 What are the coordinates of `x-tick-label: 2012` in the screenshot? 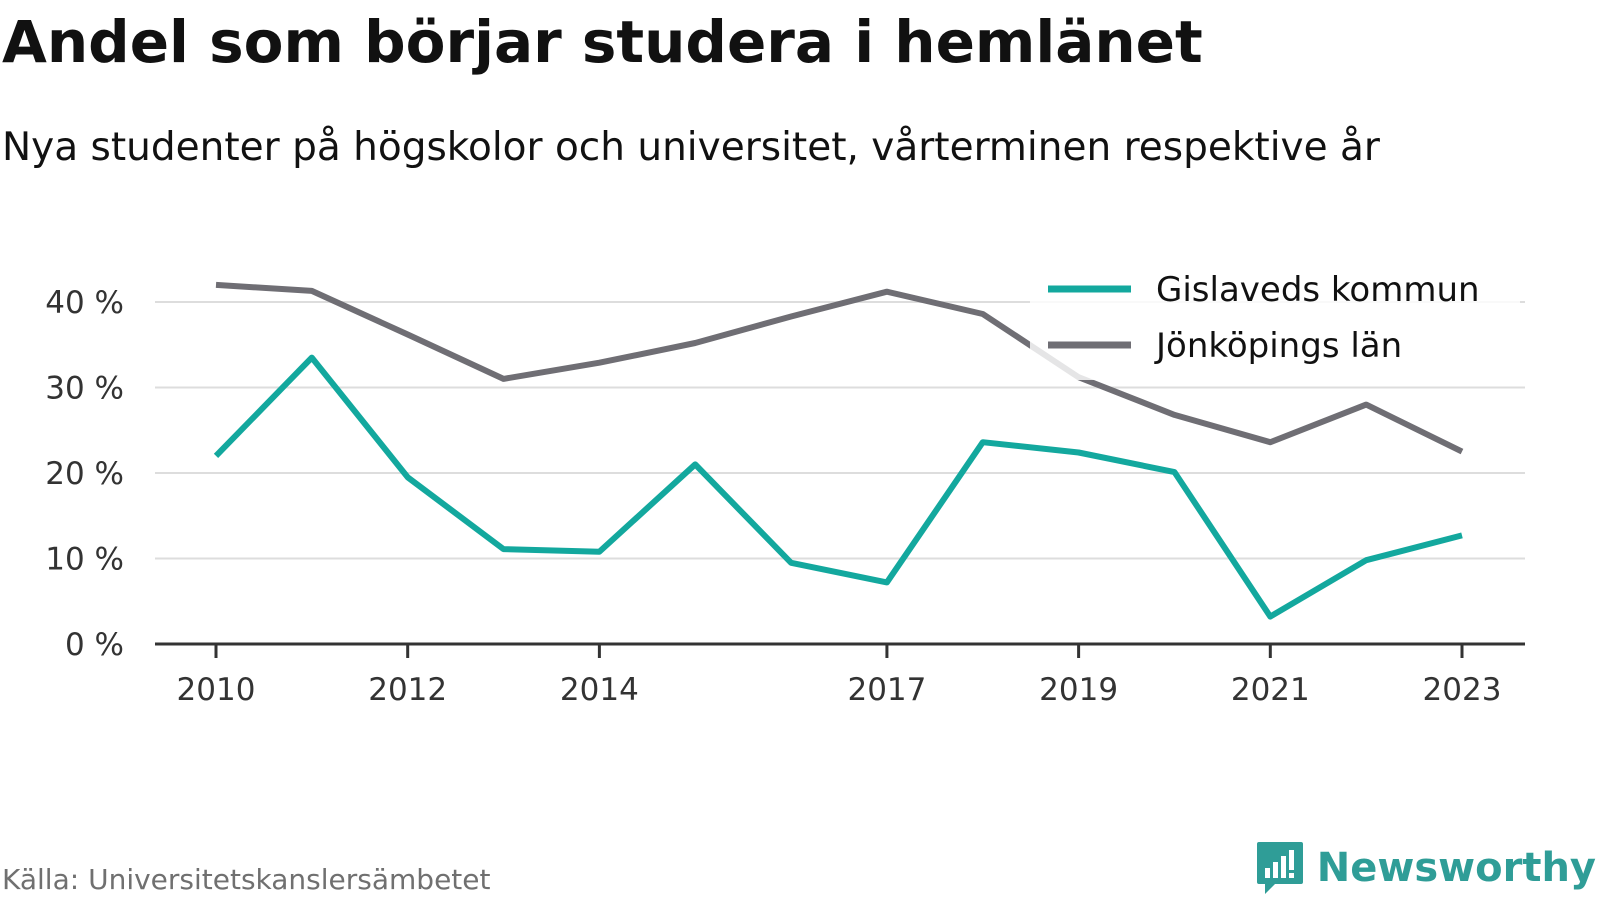 It's located at (407, 690).